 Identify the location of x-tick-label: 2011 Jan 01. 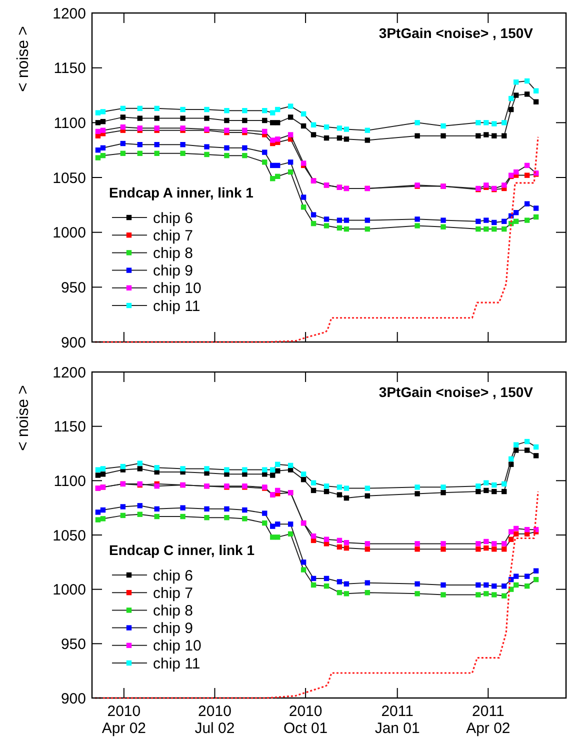
(397, 720).